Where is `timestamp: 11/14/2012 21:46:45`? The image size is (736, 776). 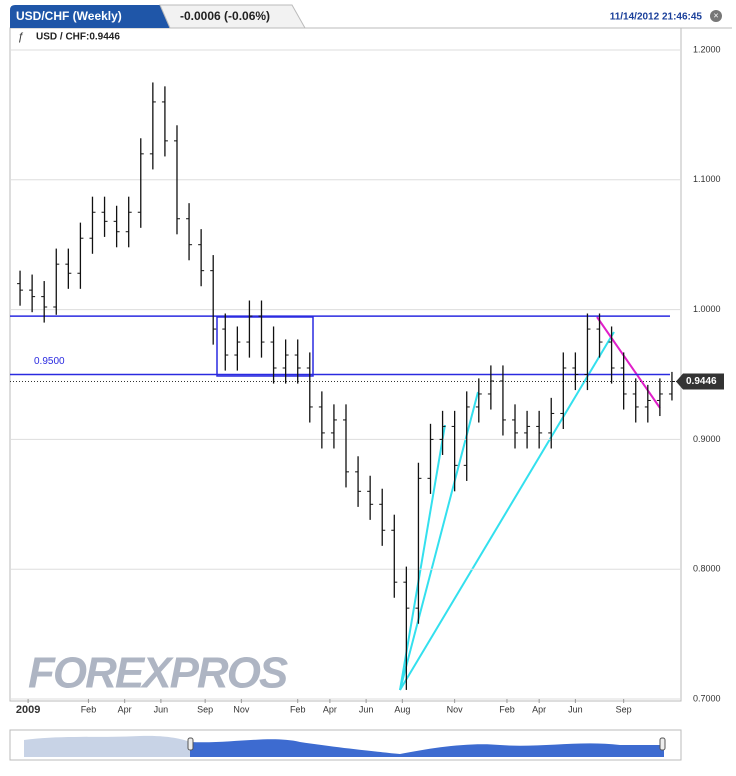
timestamp: 11/14/2012 21:46:45 is located at coordinates (656, 17).